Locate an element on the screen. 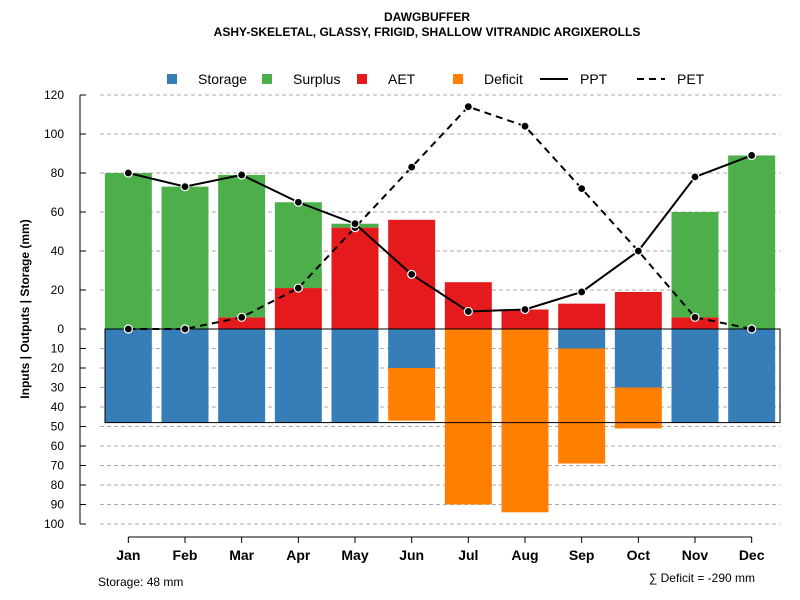 This screenshot has height=600, width=800. x-tick-label: May is located at coordinates (354, 555).